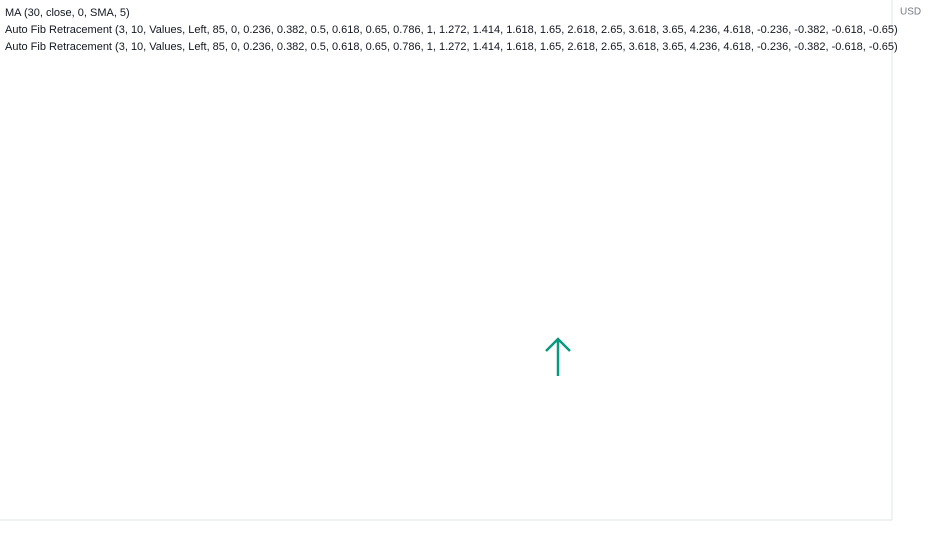 Image resolution: width=932 pixels, height=550 pixels. What do you see at coordinates (558, 356) in the screenshot?
I see `up-arrow` at bounding box center [558, 356].